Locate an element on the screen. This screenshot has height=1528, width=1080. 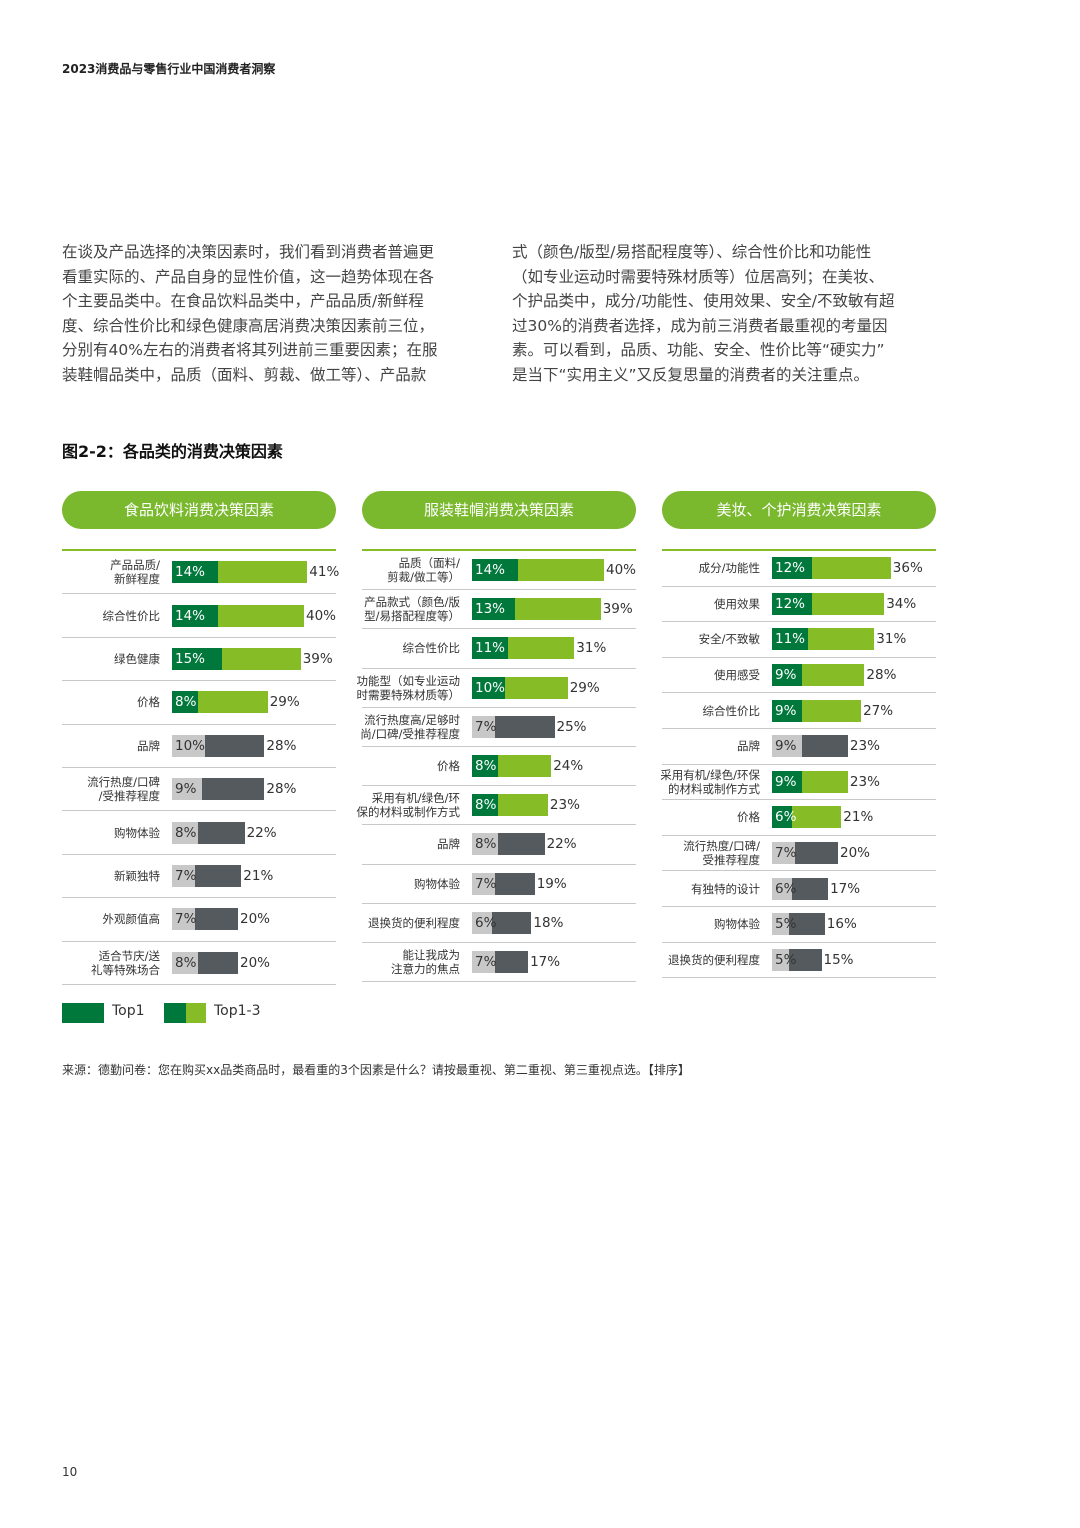
panel-title: 食品饮料消费决策因素 is located at coordinates (199, 510).